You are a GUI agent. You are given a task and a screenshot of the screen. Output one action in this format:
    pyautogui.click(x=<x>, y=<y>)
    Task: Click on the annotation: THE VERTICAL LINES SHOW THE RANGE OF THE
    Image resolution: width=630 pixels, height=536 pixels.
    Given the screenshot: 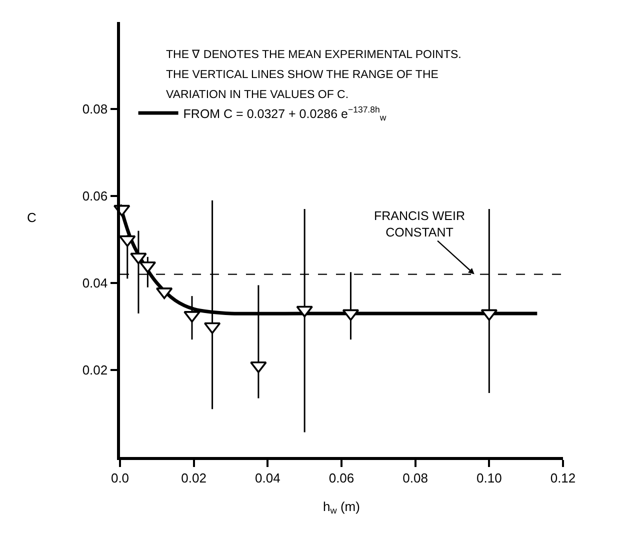 What is the action you would take?
    pyautogui.click(x=302, y=75)
    